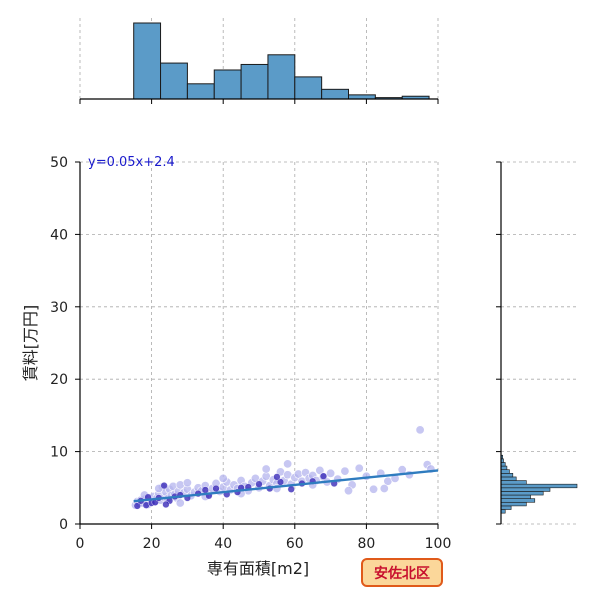 This screenshot has width=600, height=600. Describe the element at coordinates (286, 486) in the screenshot. I see `regression-line` at that location.